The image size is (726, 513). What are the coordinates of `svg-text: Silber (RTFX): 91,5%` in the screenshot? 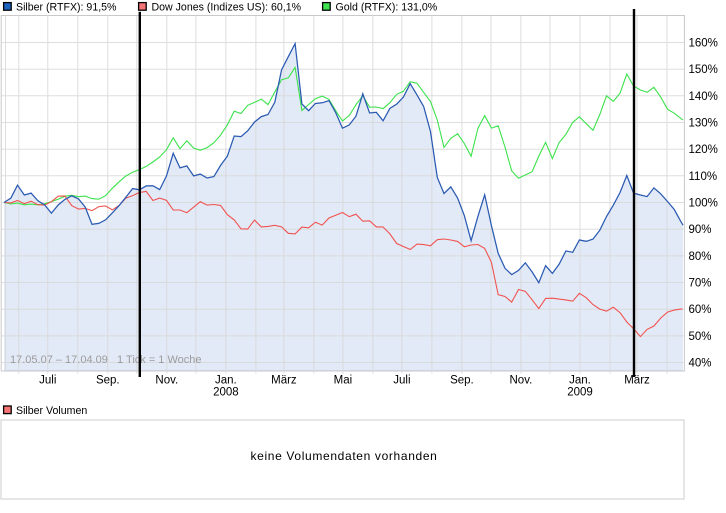 It's located at (66, 8).